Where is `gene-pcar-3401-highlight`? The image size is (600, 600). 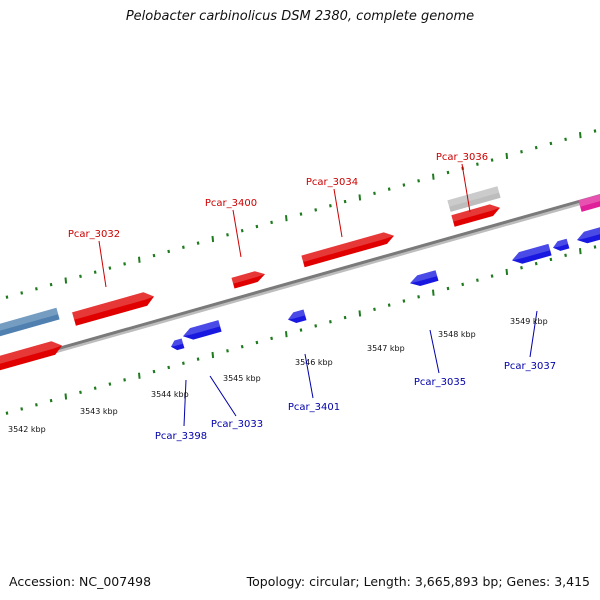
gene-pcar-3401-highlight is located at coordinates (297, 314).